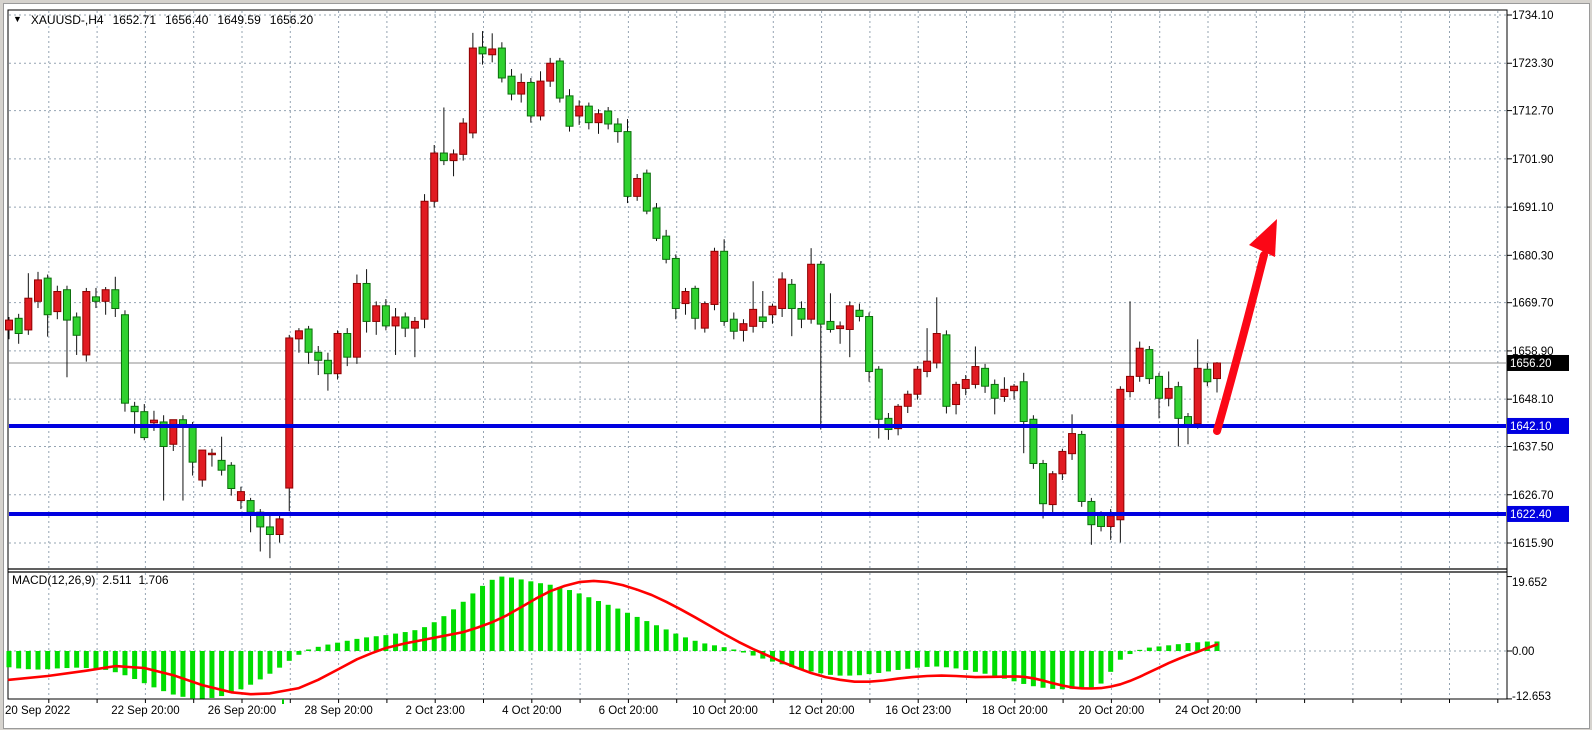 Image resolution: width=1592 pixels, height=730 pixels. I want to click on macd-main-value: 2.511, so click(117, 580).